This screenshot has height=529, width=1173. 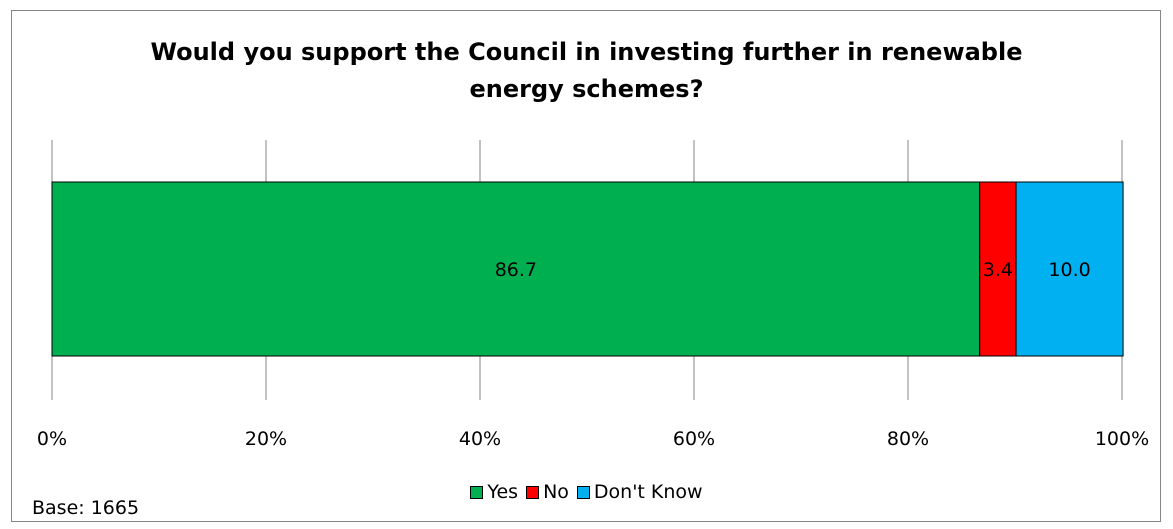 I want to click on x-tick-label: 0%, so click(x=52, y=439).